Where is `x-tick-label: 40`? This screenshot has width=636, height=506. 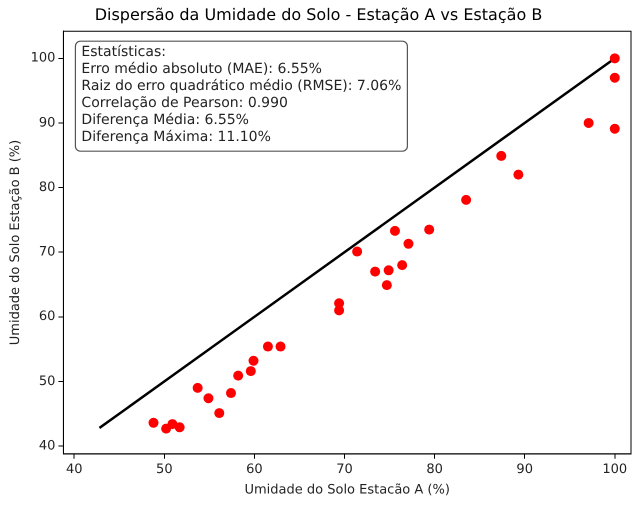
x-tick-label: 40 is located at coordinates (74, 469).